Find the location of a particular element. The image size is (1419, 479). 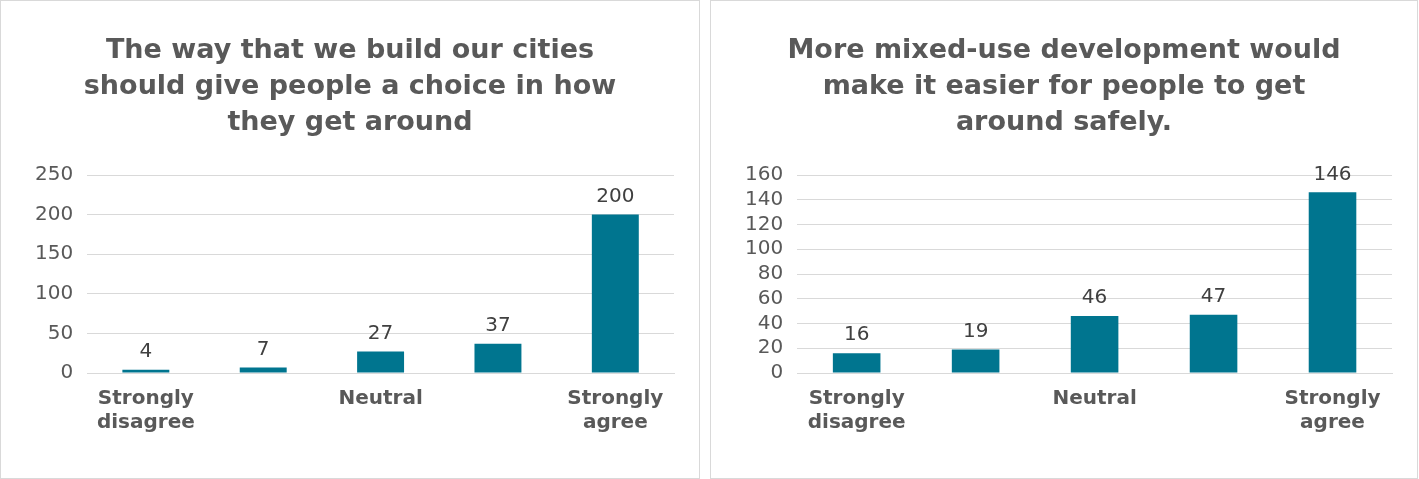

y-tick-label: 20 is located at coordinates (770, 346).